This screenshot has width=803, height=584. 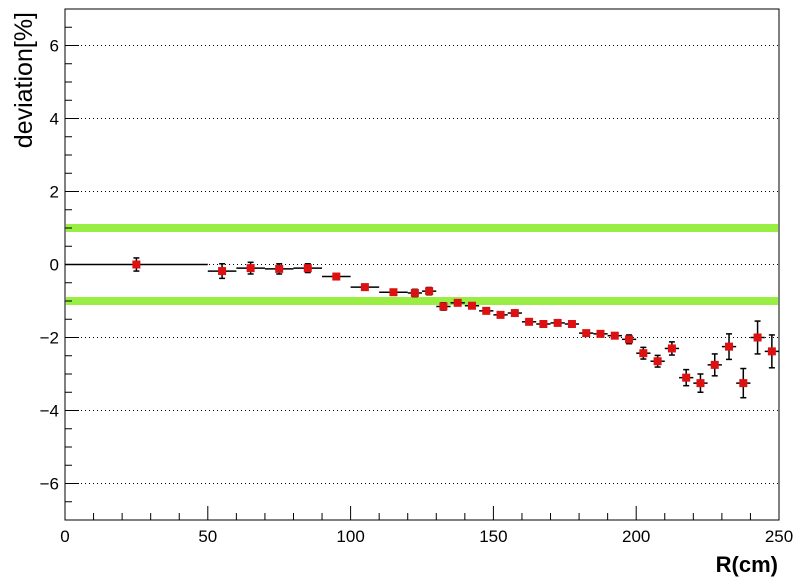 What do you see at coordinates (426, 526) in the screenshot?
I see `x-axis: 0 50 100 150 200 250` at bounding box center [426, 526].